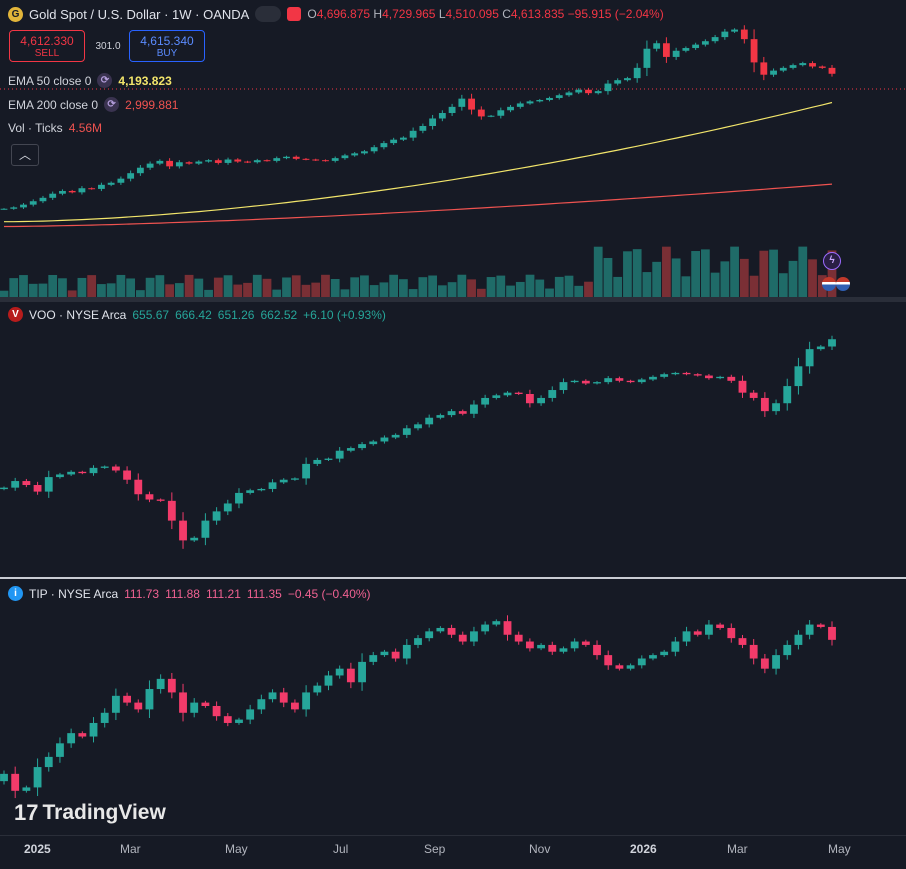 The height and width of the screenshot is (869, 906). What do you see at coordinates (78, 314) in the screenshot?
I see `voo-title: VOO · NYSE Arca` at bounding box center [78, 314].